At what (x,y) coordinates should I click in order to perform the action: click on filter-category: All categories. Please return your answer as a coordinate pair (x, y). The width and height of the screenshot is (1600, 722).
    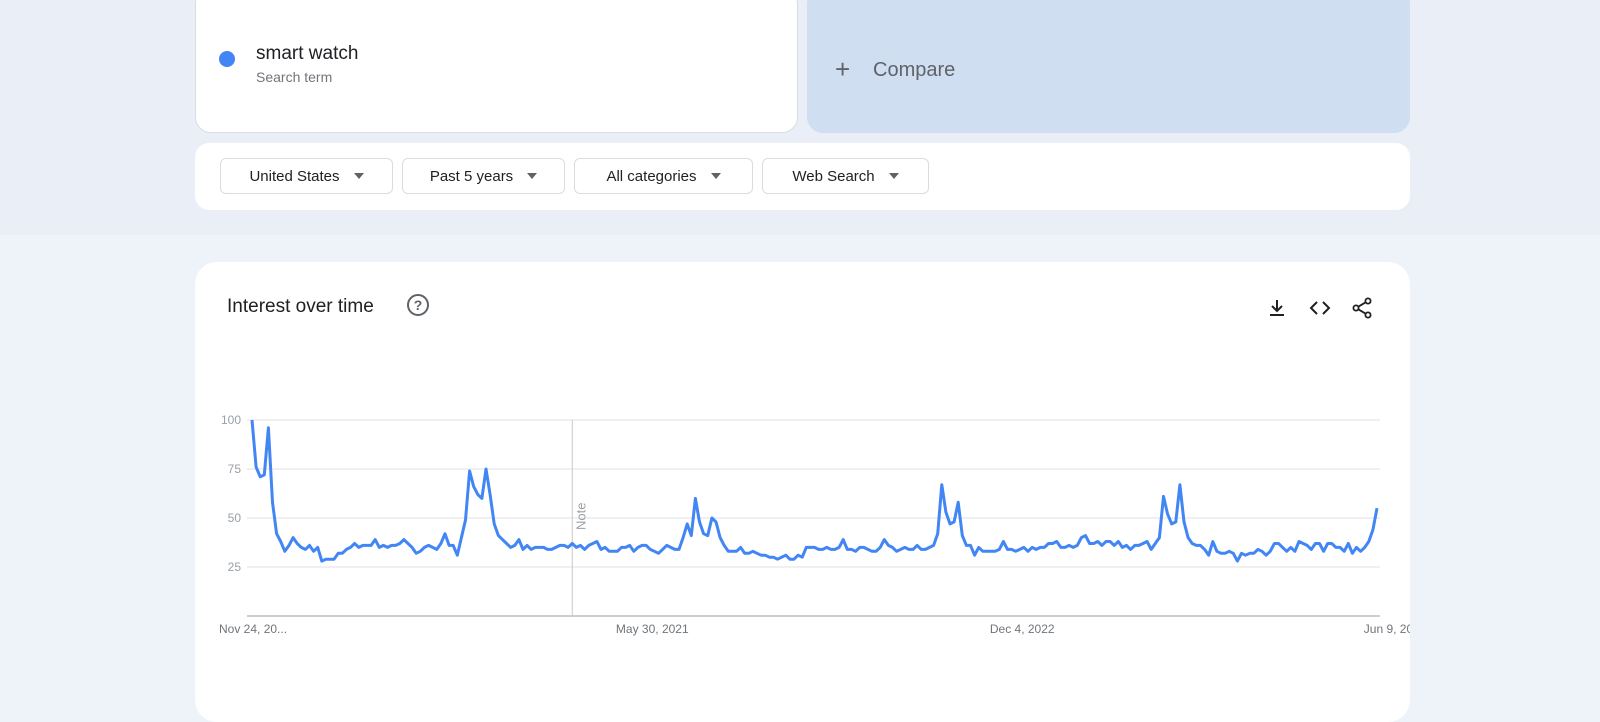
    Looking at the image, I should click on (663, 176).